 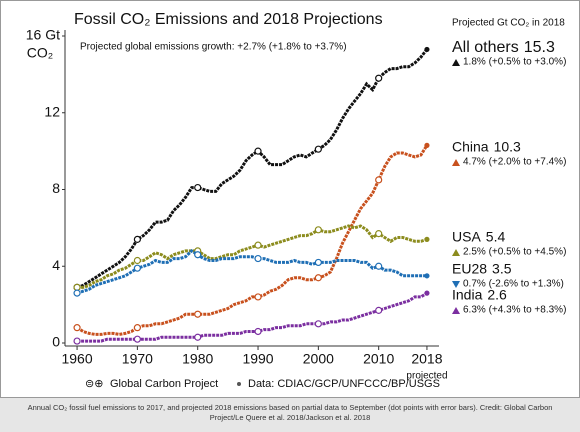 I want to click on growth-label: 0.7% (-2.6% to +1.3%), so click(x=513, y=284).